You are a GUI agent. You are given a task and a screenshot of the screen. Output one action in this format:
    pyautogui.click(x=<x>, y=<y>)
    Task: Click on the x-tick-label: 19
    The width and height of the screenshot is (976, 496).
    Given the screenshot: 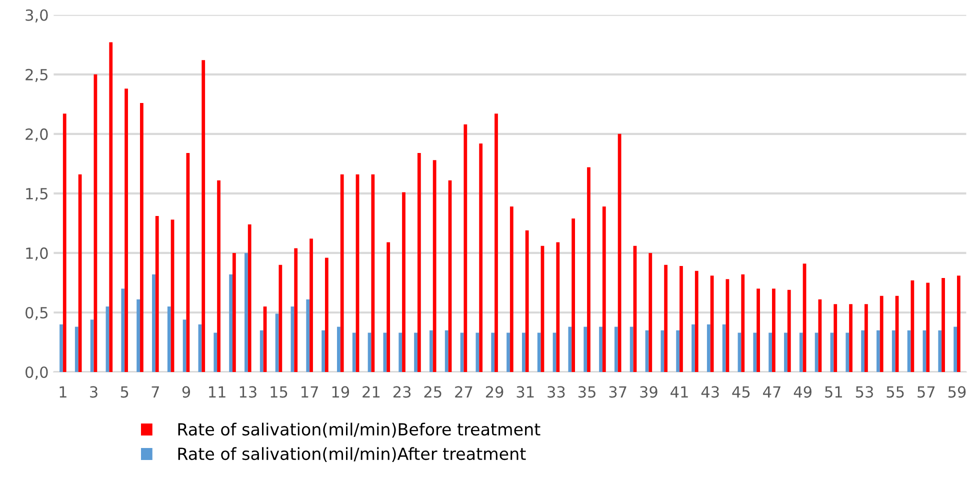 What is the action you would take?
    pyautogui.click(x=341, y=392)
    